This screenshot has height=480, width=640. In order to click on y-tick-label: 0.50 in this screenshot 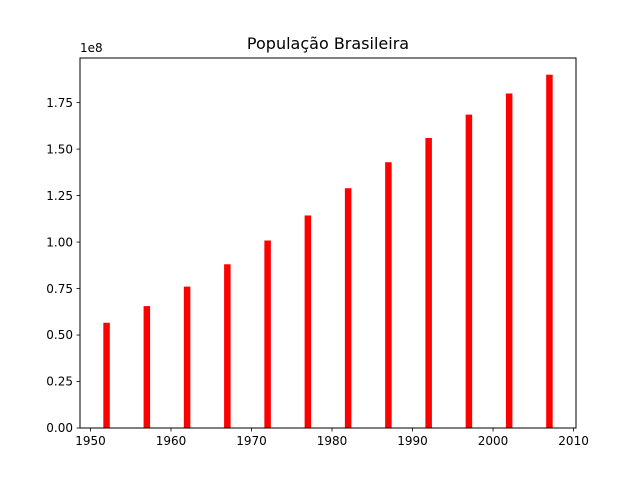, I will do `click(59, 335)`.